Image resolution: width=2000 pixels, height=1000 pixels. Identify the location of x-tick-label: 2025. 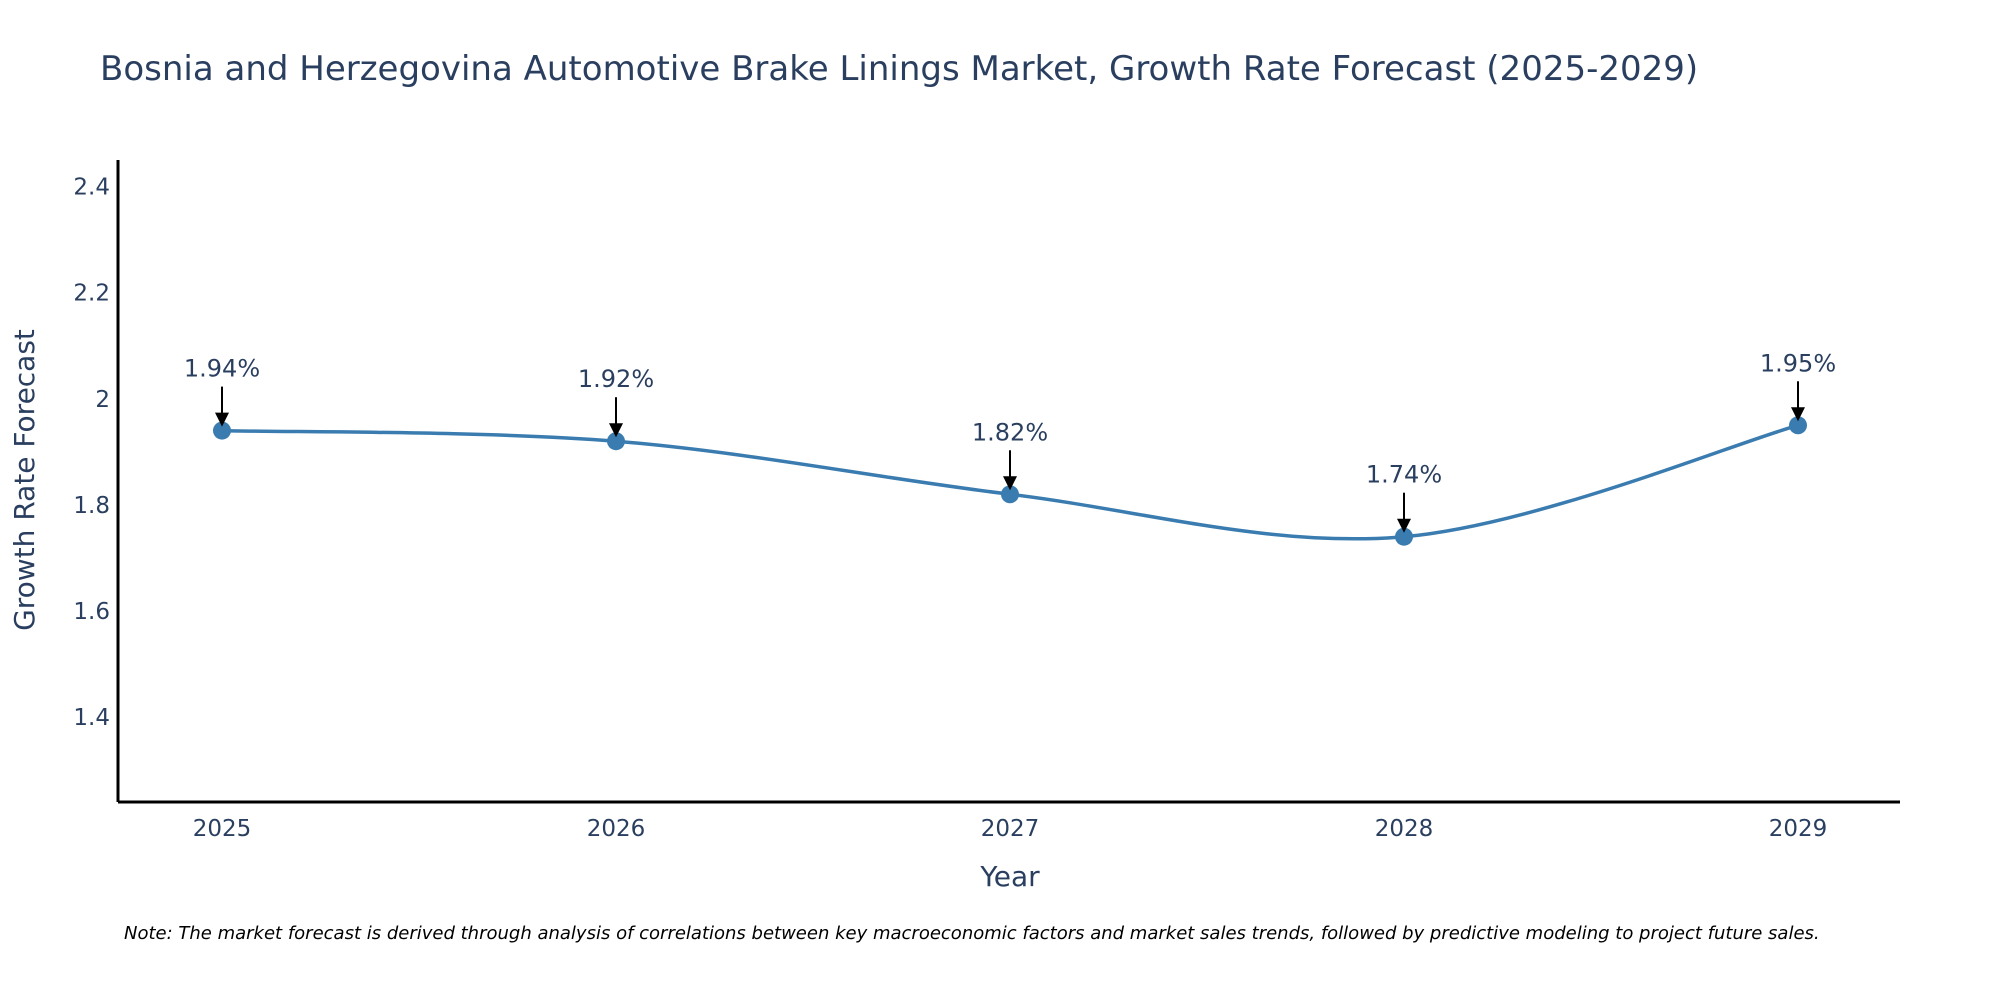
(222, 829).